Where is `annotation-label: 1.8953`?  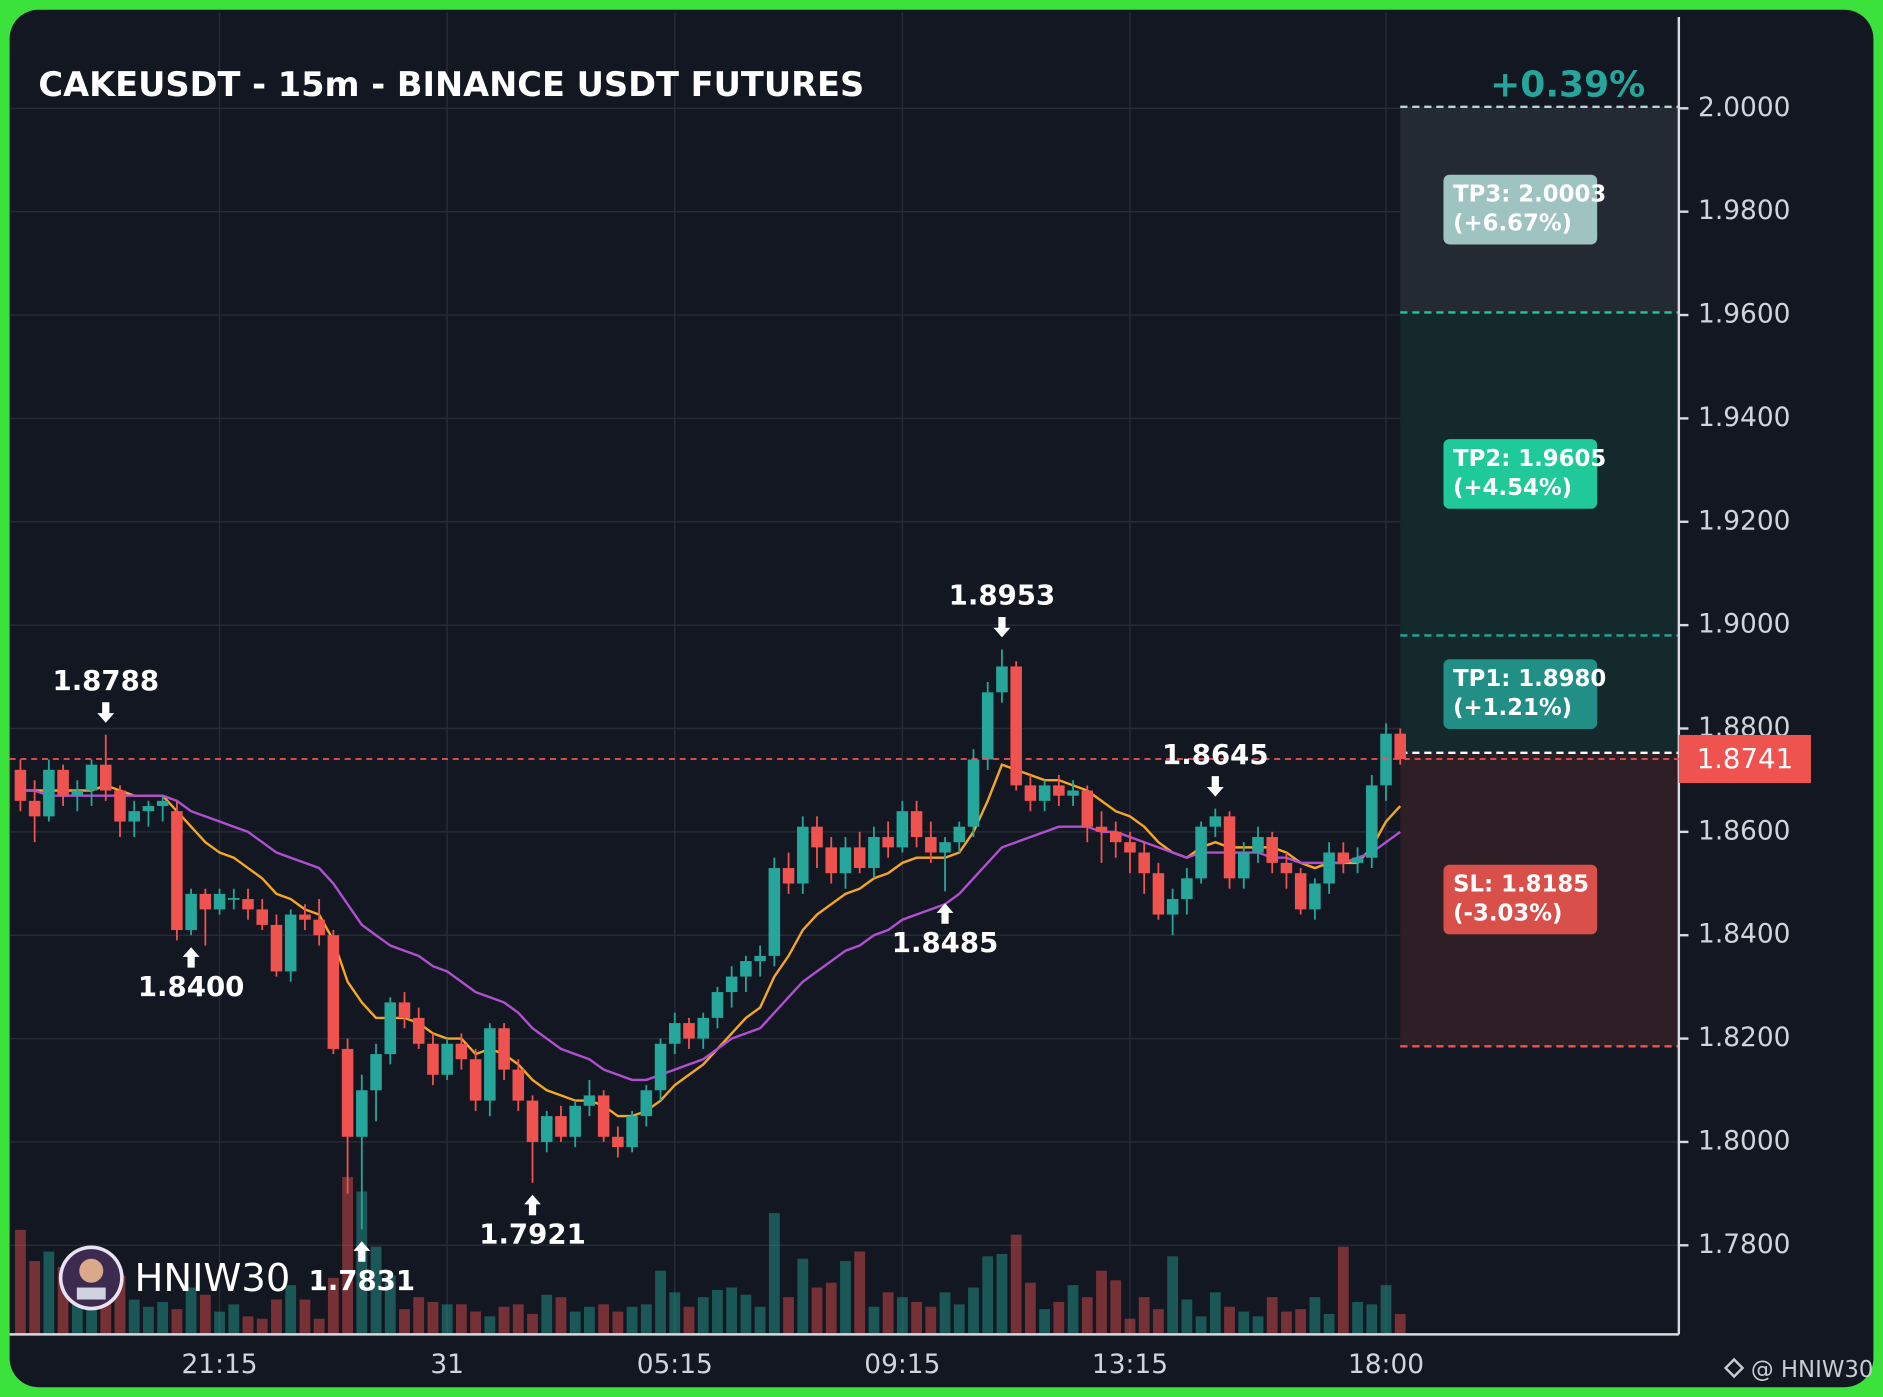 annotation-label: 1.8953 is located at coordinates (1002, 595).